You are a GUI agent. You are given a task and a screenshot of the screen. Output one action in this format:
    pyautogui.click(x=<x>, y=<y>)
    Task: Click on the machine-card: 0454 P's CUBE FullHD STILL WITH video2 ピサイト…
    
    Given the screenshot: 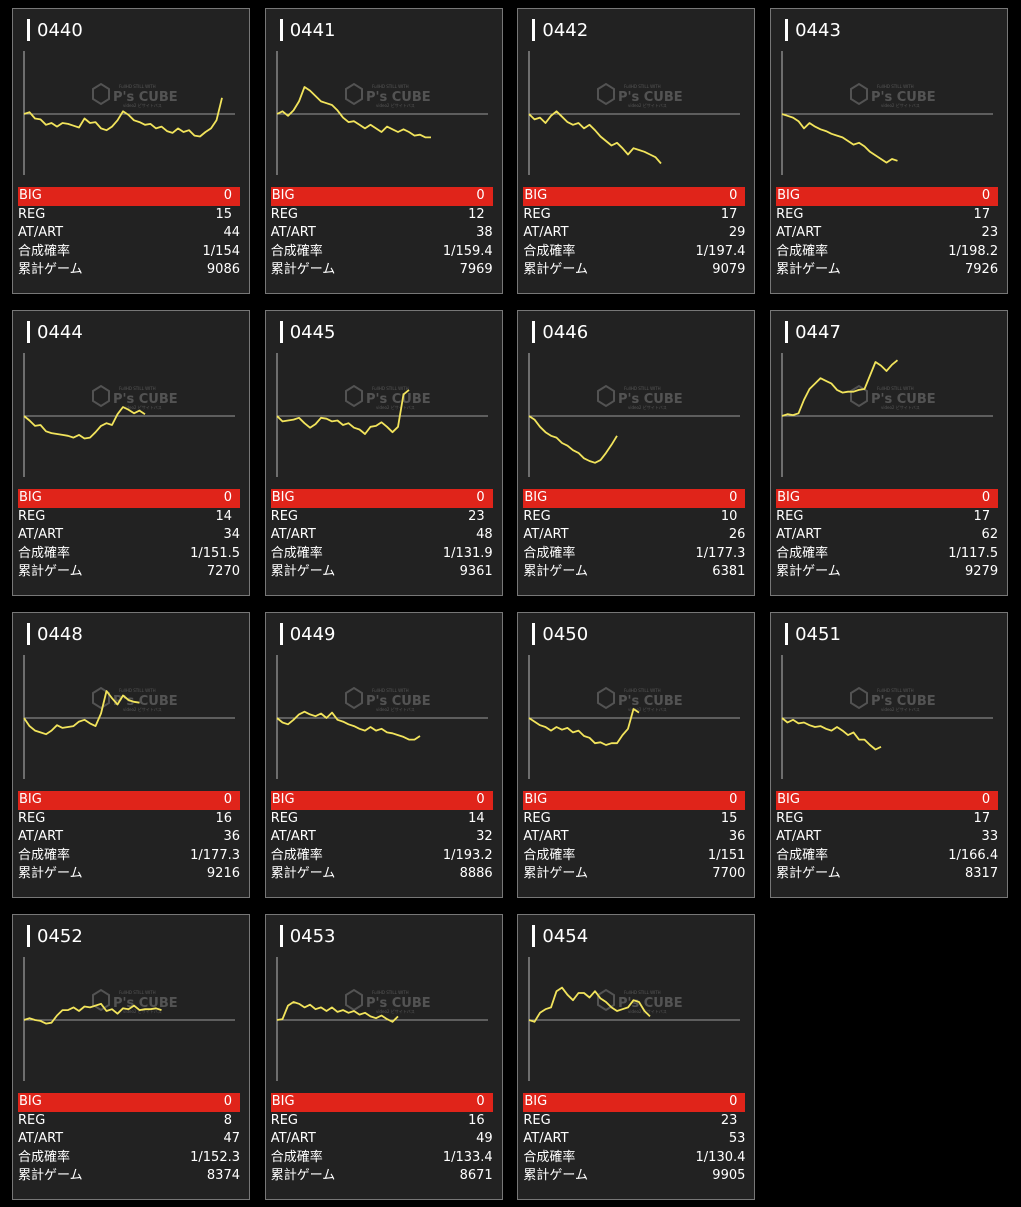 What is the action you would take?
    pyautogui.click(x=636, y=1057)
    